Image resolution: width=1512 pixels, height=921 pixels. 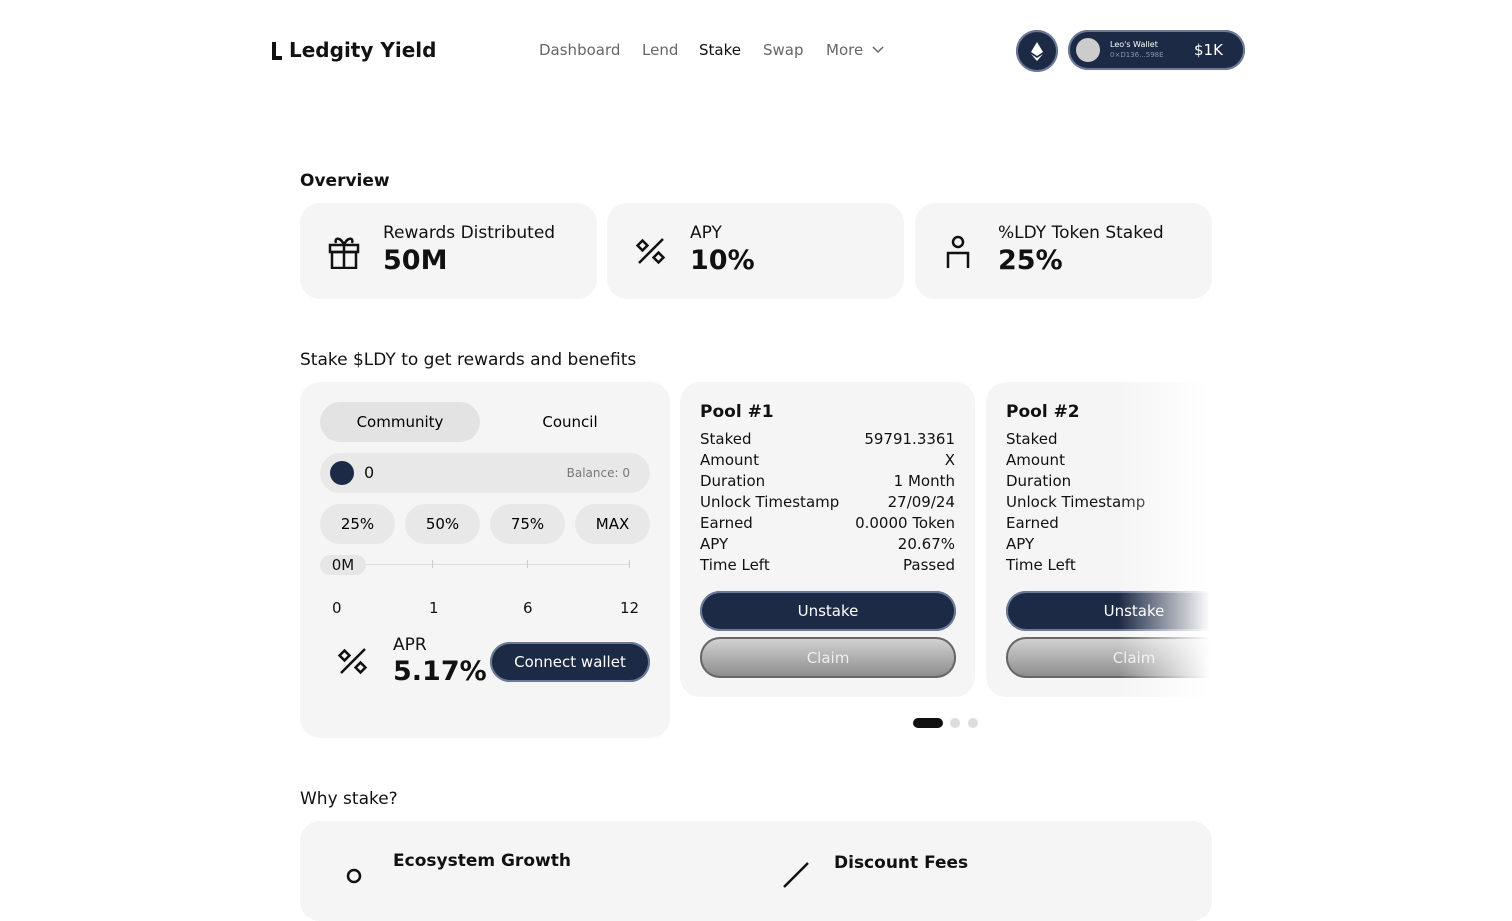 I want to click on stat-value: 50M, so click(x=415, y=260).